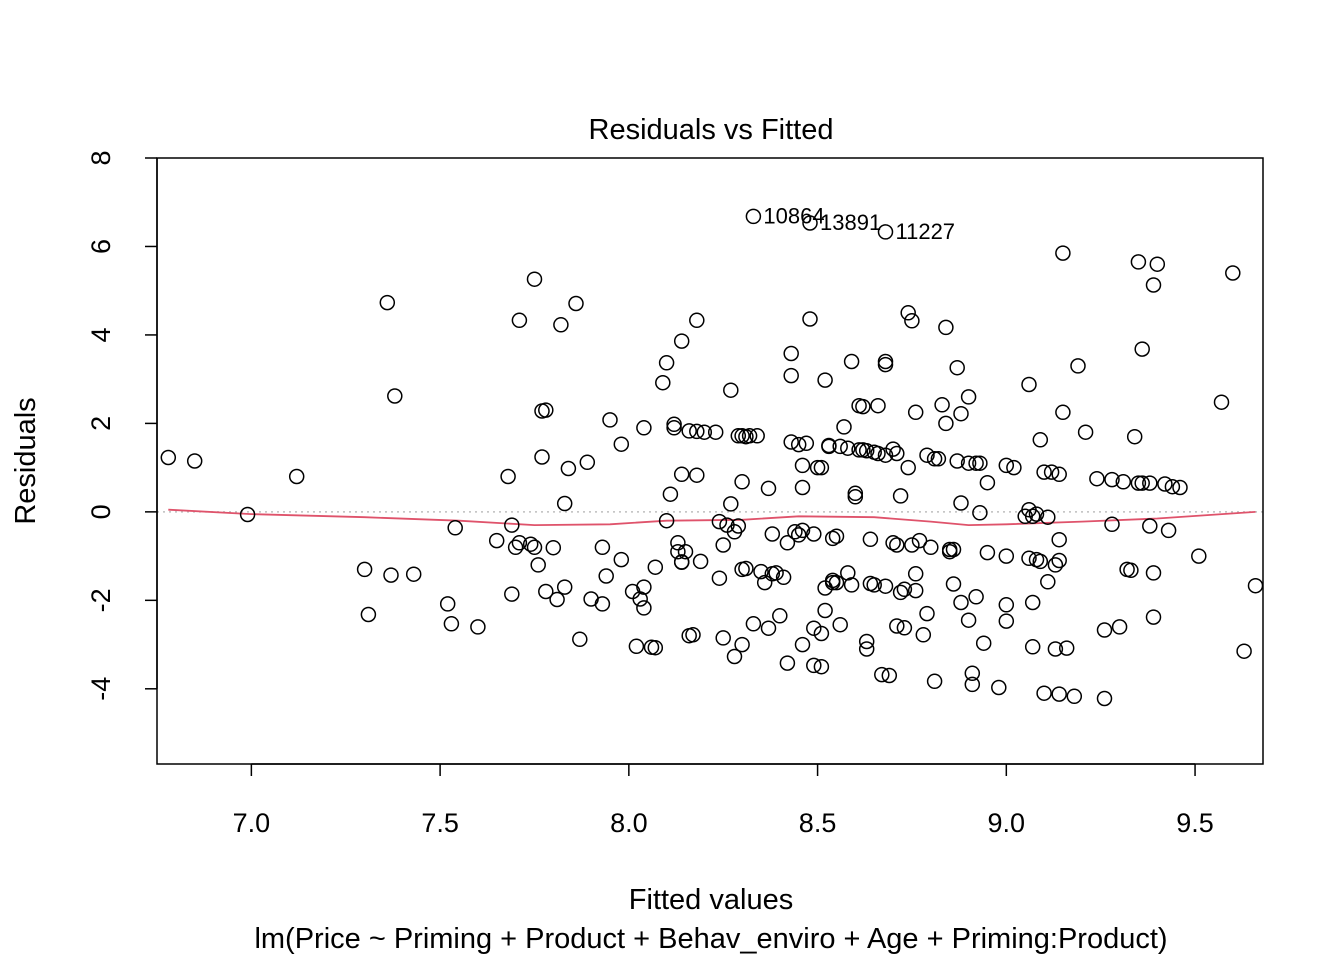 The height and width of the screenshot is (960, 1344). What do you see at coordinates (1007, 823) in the screenshot?
I see `x-tick-label: 9.0` at bounding box center [1007, 823].